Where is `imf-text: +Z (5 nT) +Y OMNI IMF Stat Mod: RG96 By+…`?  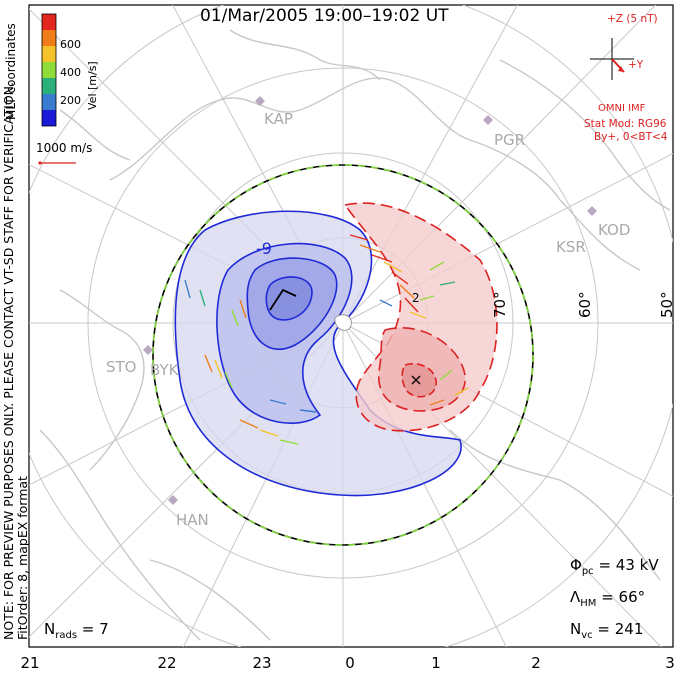 imf-text: +Z (5 nT) +Y OMNI IMF Stat Mod: RG96 By+… is located at coordinates (626, 78).